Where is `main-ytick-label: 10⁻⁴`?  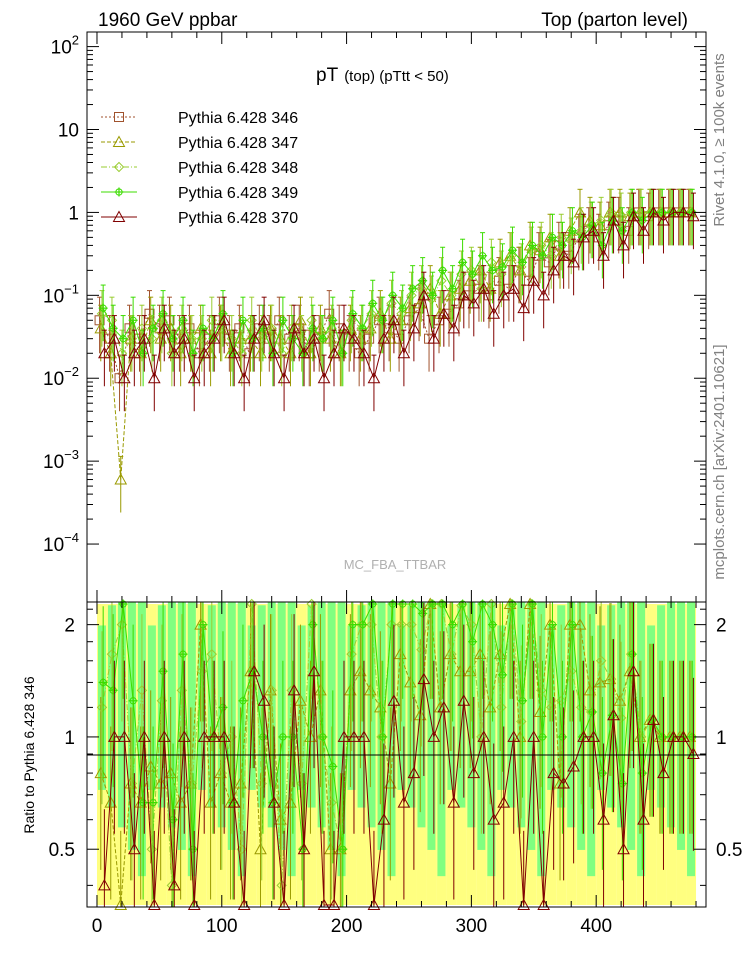 main-ytick-label: 10⁻⁴ is located at coordinates (61, 543).